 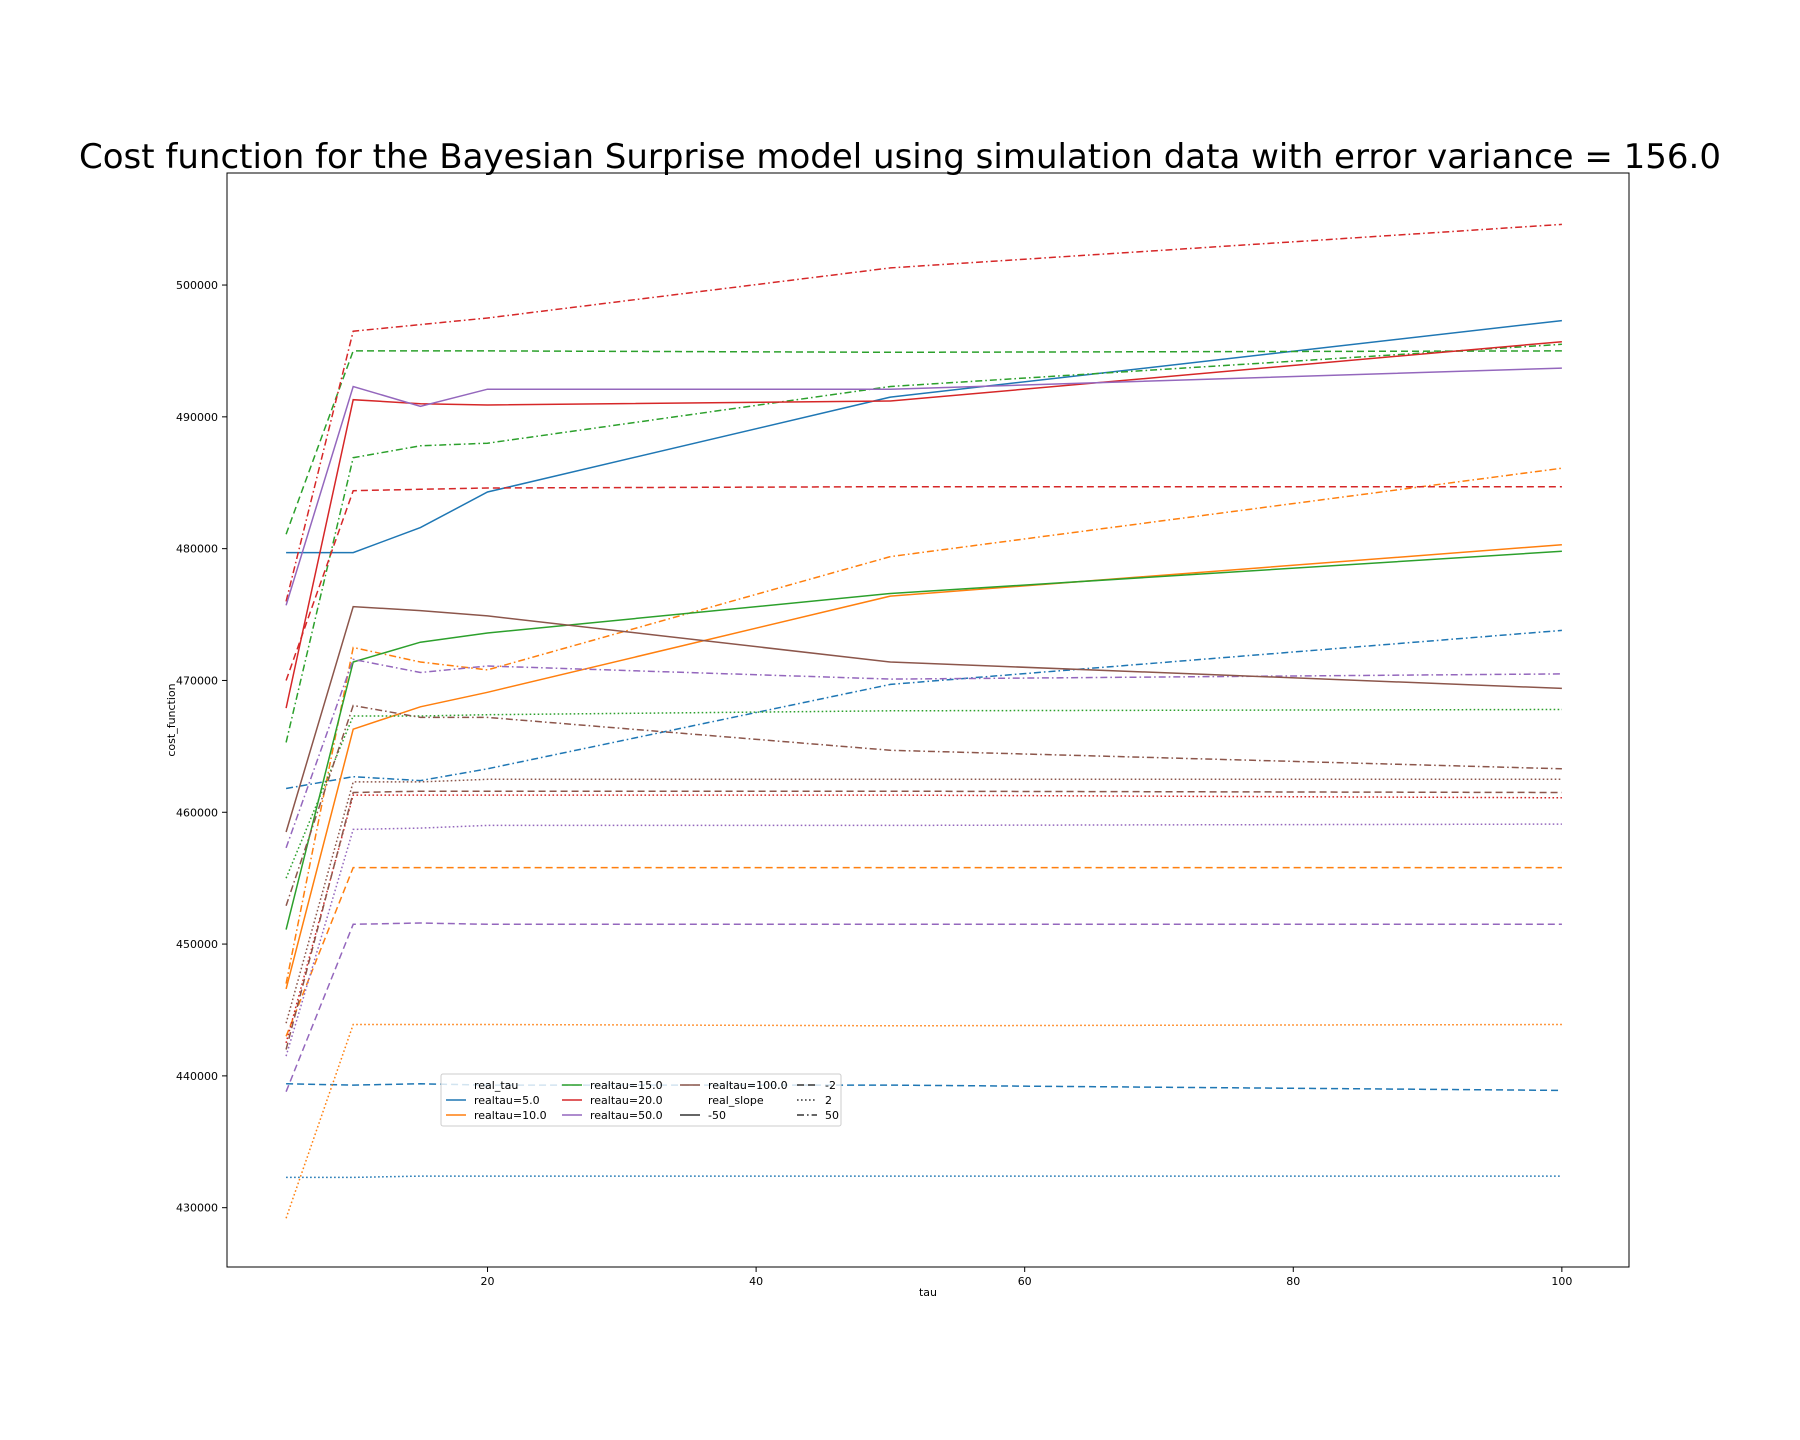 I want to click on x-tick-label-2: 60, so click(x=1025, y=1281).